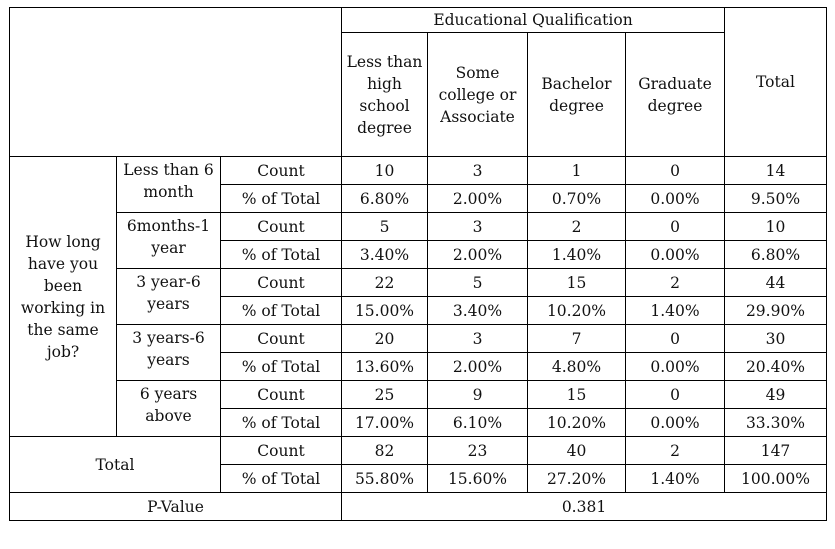 The width and height of the screenshot is (835, 549). I want to click on percent-cell: 9.50%, so click(775, 198).